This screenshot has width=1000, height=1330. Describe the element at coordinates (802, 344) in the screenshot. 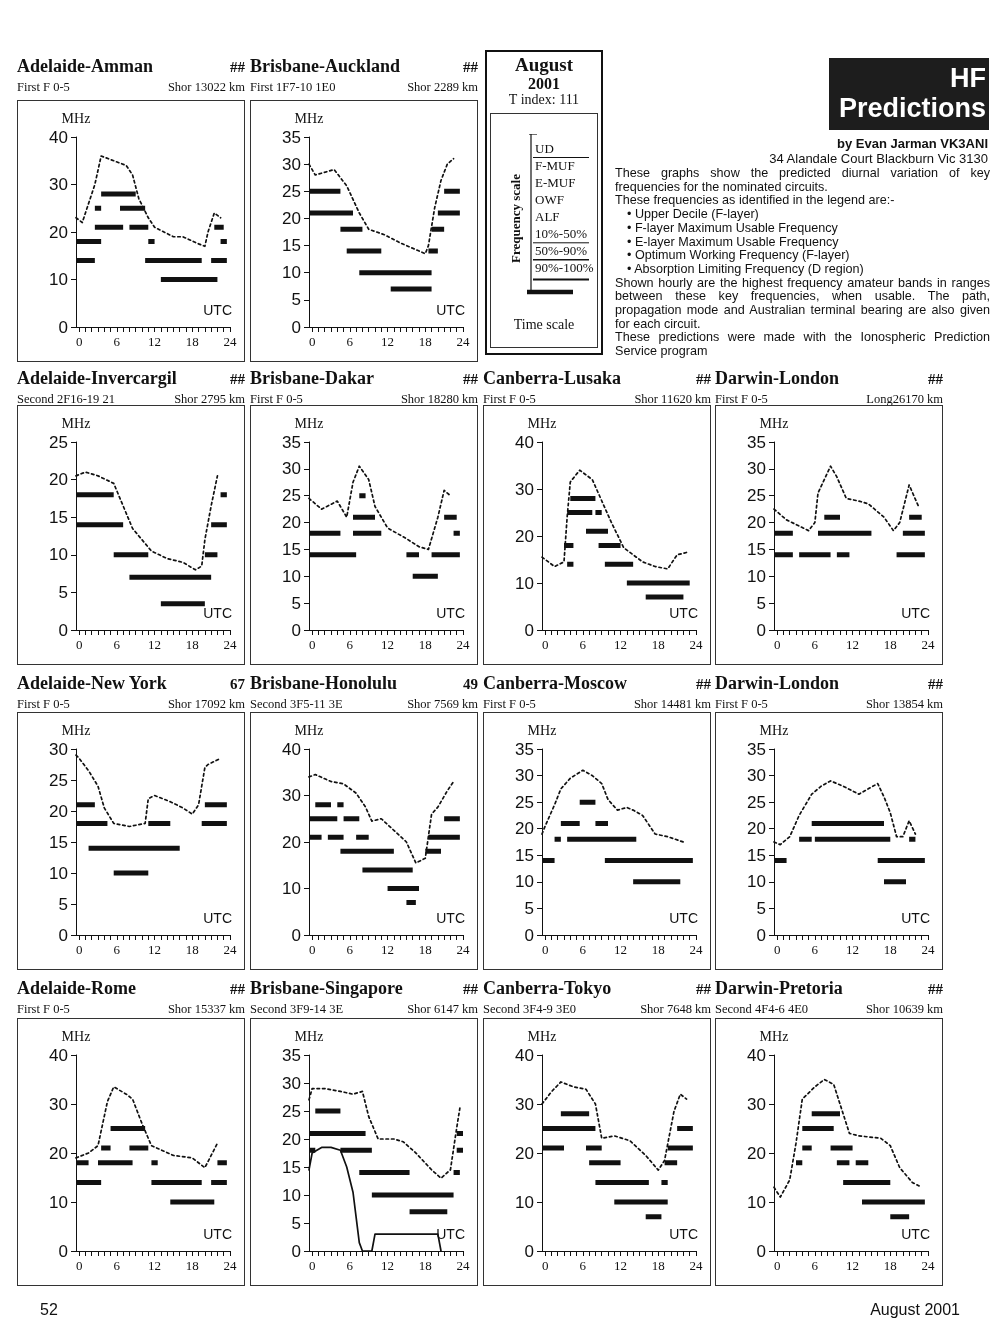

I see `text: These predictions were made with the Ionospheric Prediction Service program` at that location.